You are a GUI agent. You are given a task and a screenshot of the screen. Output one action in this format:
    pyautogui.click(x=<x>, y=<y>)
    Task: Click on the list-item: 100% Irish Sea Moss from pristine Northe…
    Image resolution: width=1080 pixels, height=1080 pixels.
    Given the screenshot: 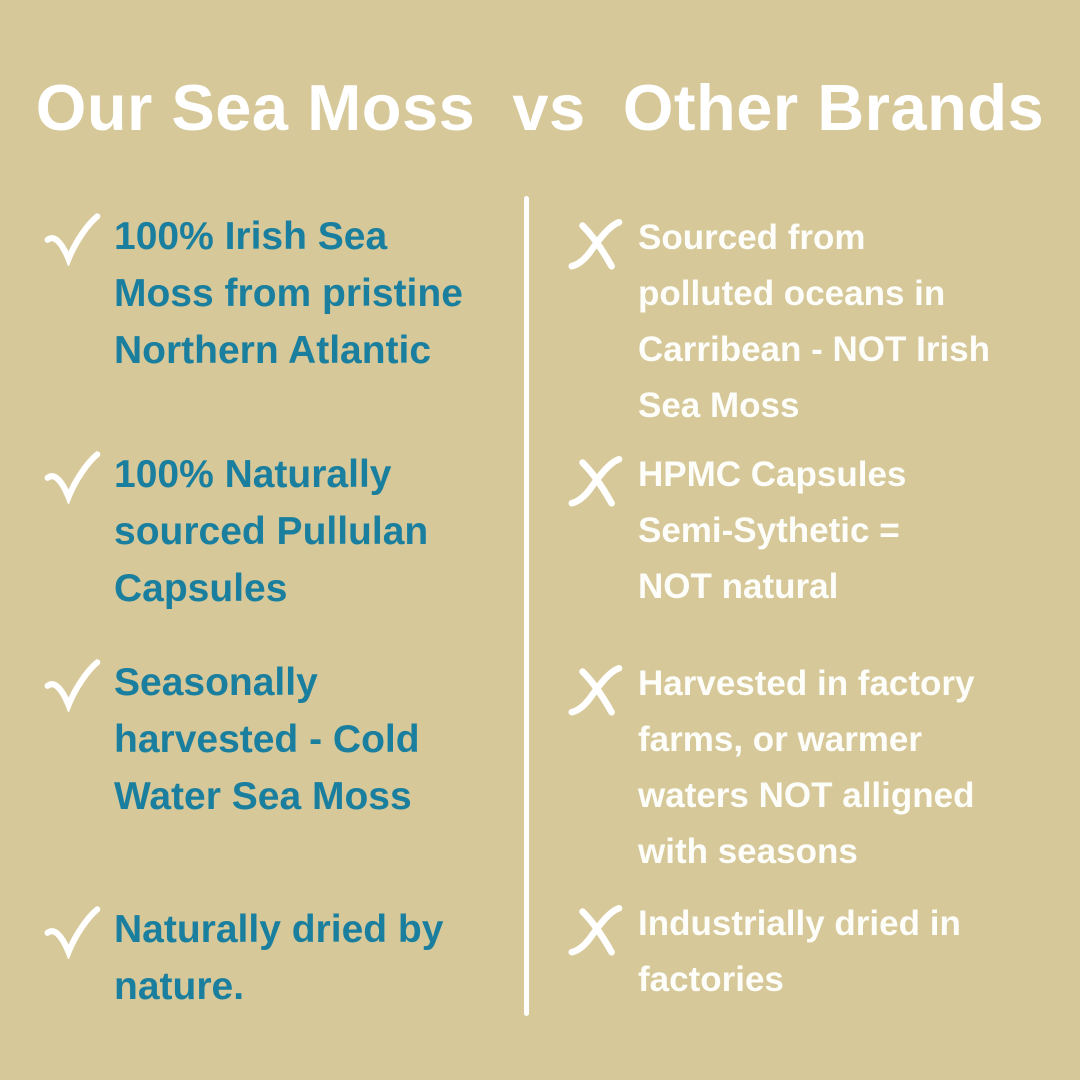 What is the action you would take?
    pyautogui.click(x=282, y=293)
    